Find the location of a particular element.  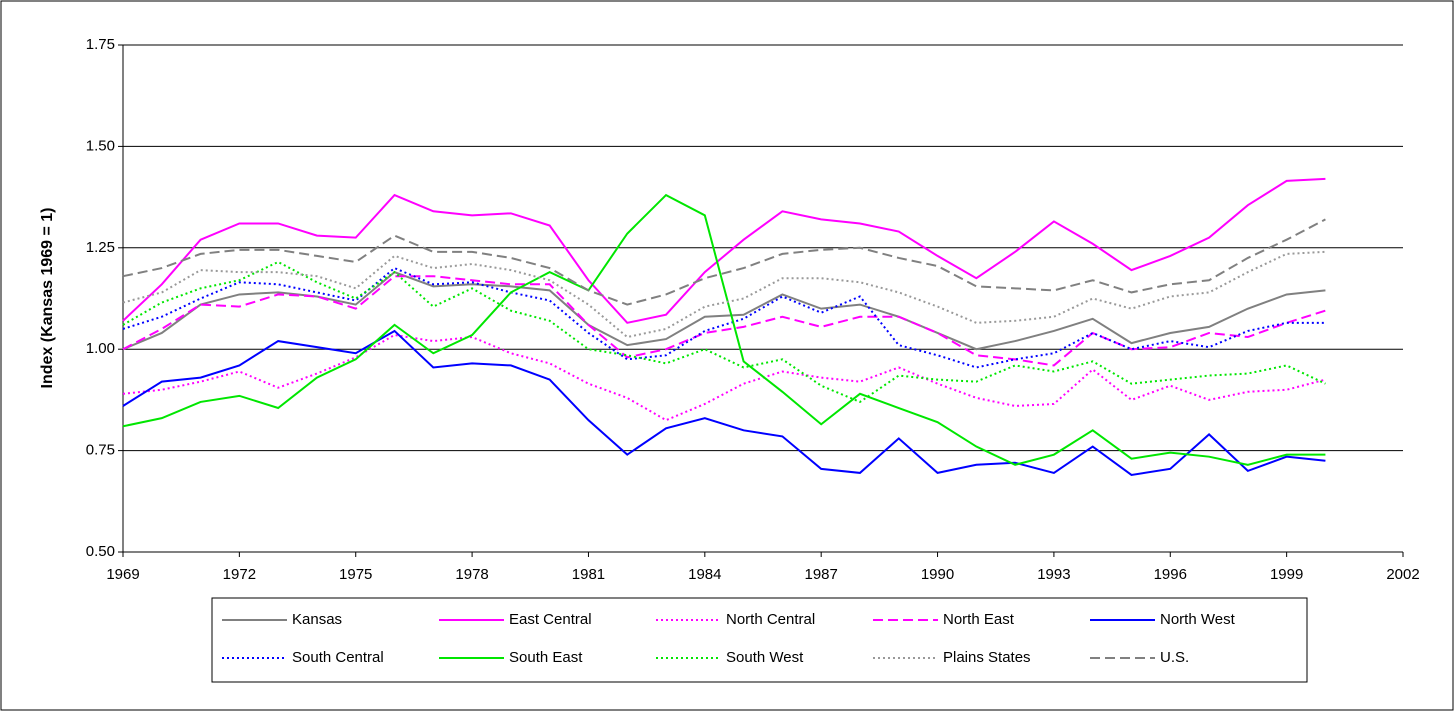

x-tick-label: 1978 is located at coordinates (471, 574).